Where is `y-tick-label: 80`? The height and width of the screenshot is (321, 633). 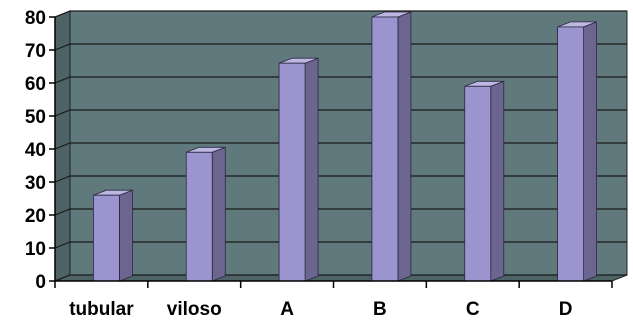
y-tick-label: 80 is located at coordinates (35, 18).